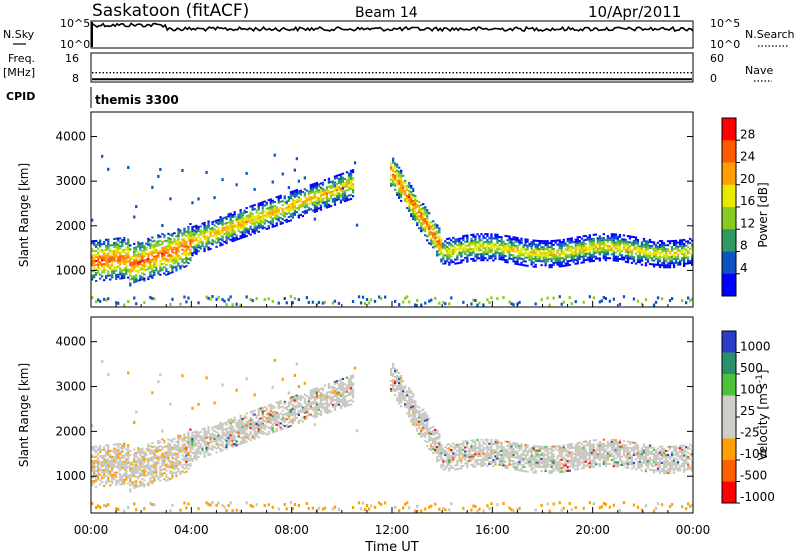  Describe the element at coordinates (451, 240) in the screenshot. I see `power-cell-1955` at that location.